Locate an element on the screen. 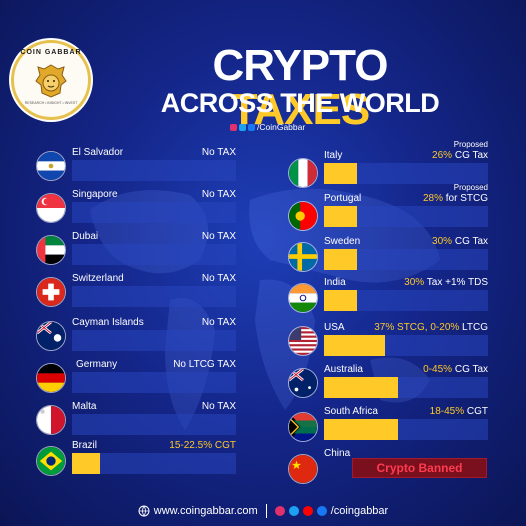  crypto-banned-badge: Crypto Banned is located at coordinates (419, 468).